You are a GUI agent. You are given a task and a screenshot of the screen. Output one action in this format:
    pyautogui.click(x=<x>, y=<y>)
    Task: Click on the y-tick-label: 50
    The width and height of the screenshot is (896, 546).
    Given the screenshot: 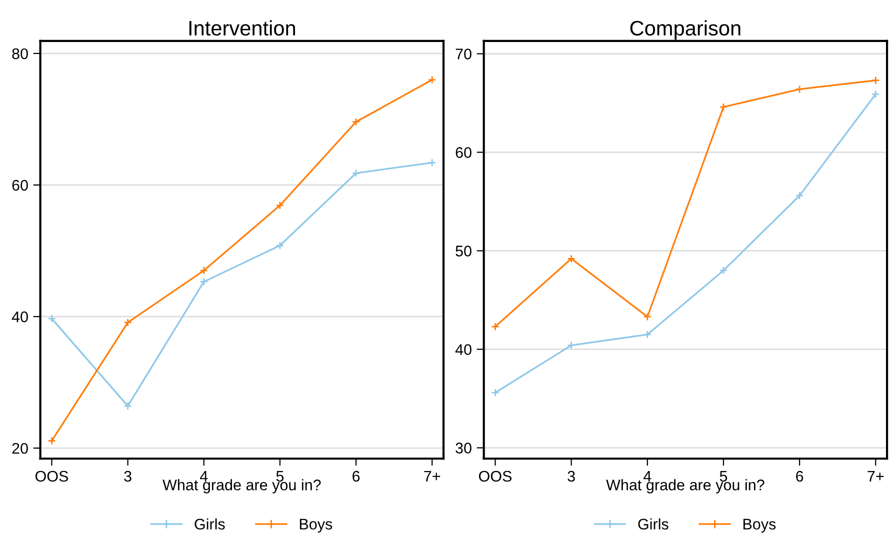 What is the action you would take?
    pyautogui.click(x=464, y=251)
    